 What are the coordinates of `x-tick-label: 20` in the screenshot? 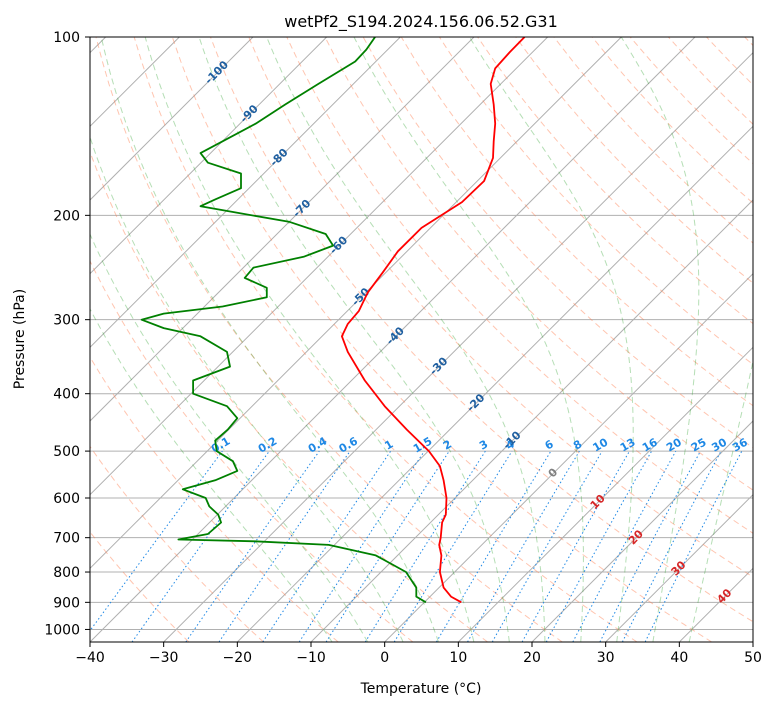 It's located at (532, 658).